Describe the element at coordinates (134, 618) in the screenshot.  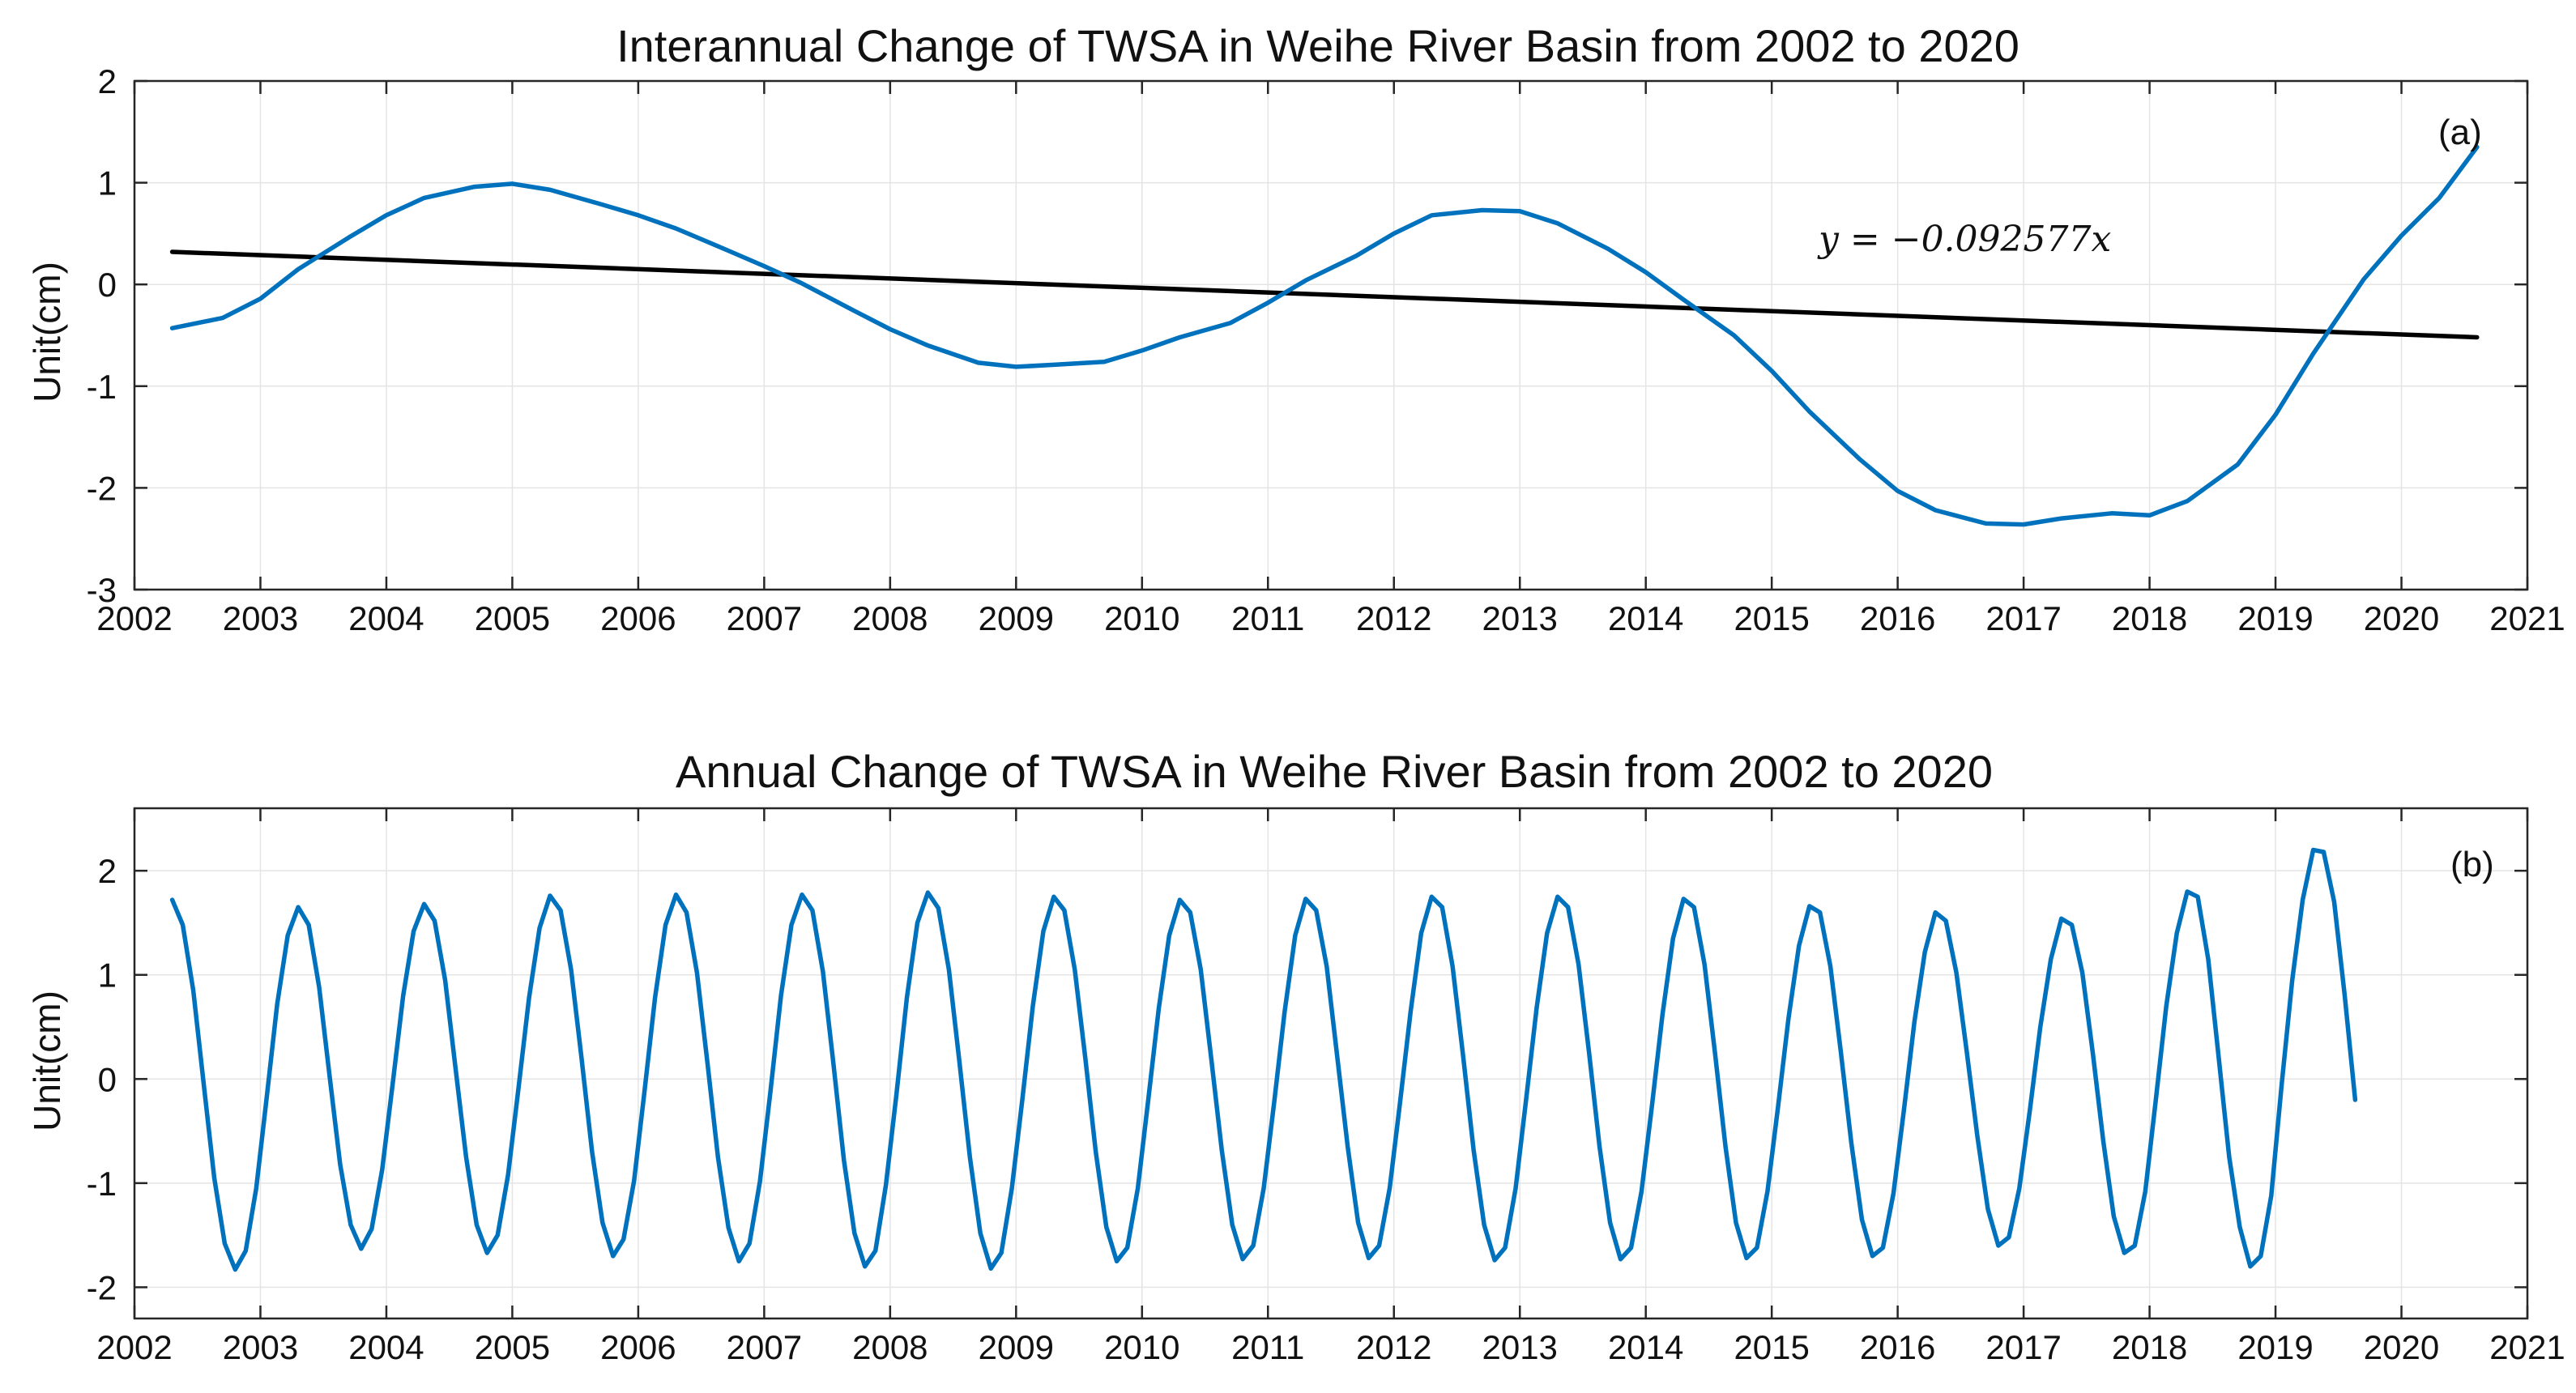
I see `chart-a-x-tick-label: 2002` at that location.